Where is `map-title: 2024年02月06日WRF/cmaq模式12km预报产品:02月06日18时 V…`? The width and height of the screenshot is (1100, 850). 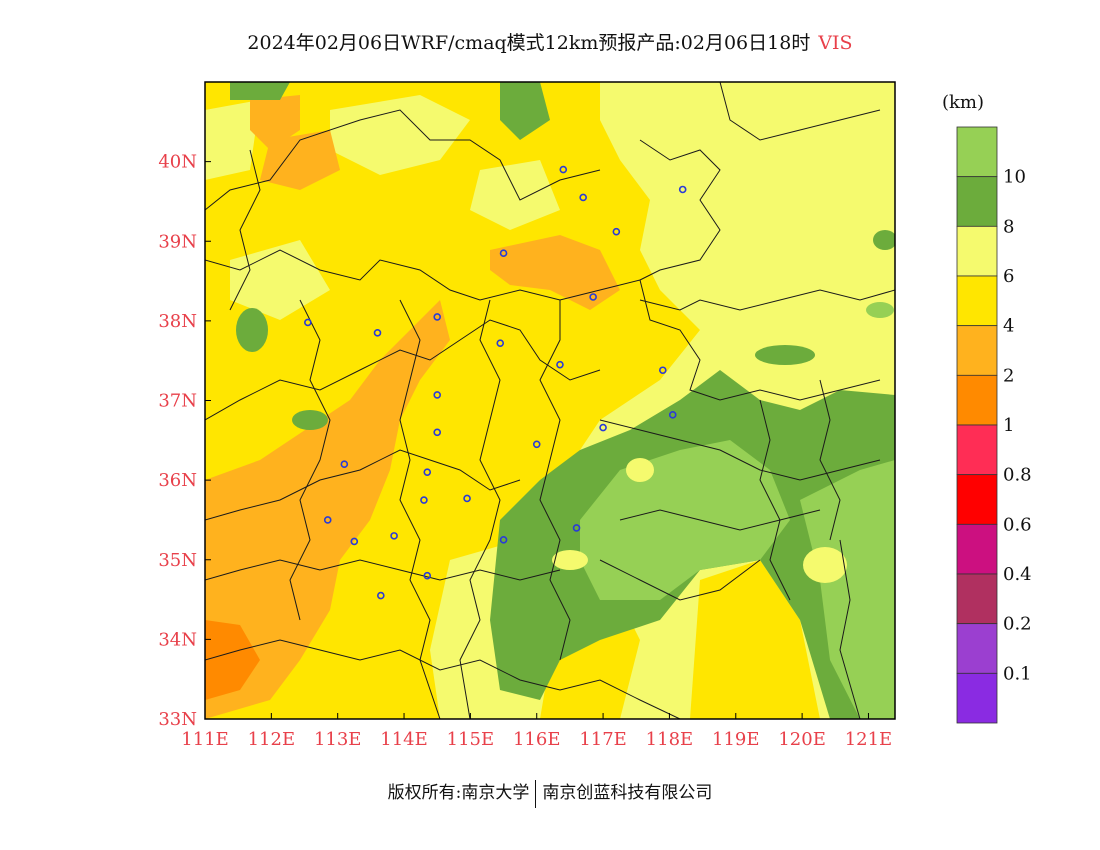
map-title: 2024年02月06日WRF/cmaq模式12km预报产品:02月06日18时 V… is located at coordinates (550, 41).